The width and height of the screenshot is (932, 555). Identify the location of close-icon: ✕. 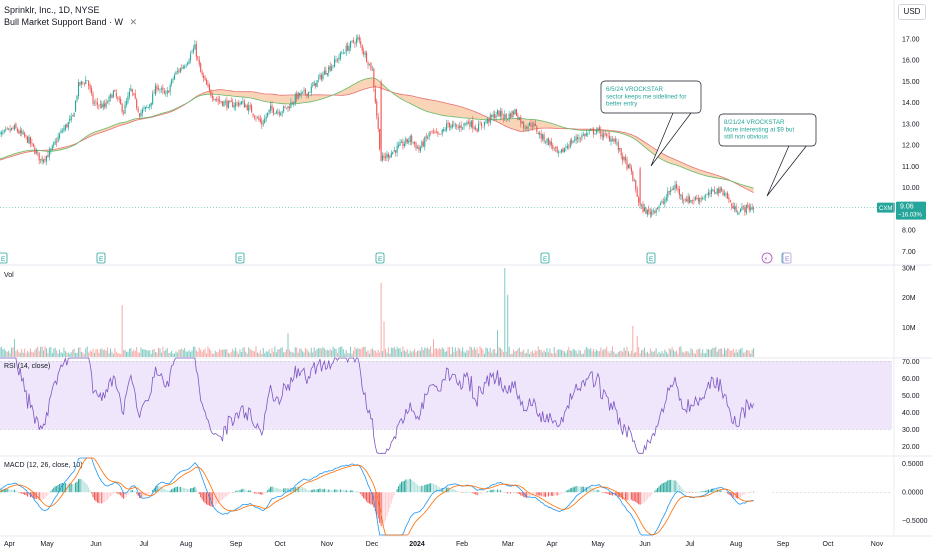
(134, 22).